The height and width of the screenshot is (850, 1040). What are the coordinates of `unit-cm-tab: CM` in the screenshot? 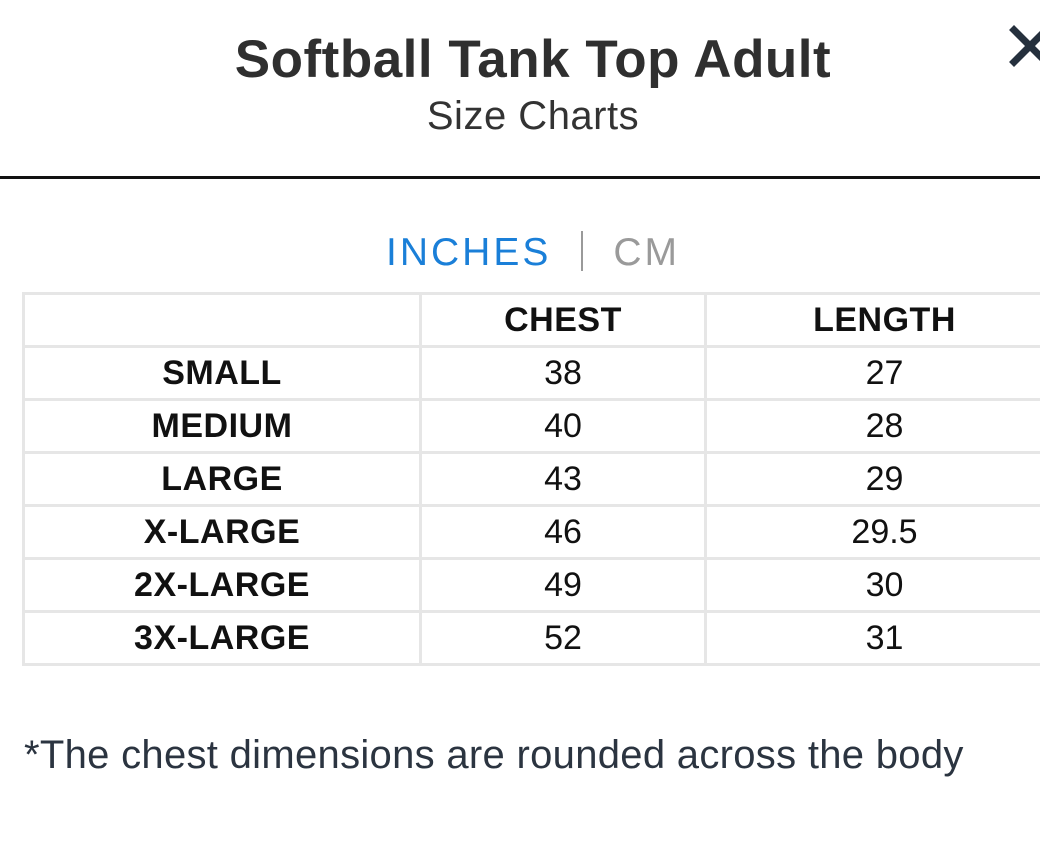 It's located at (646, 252).